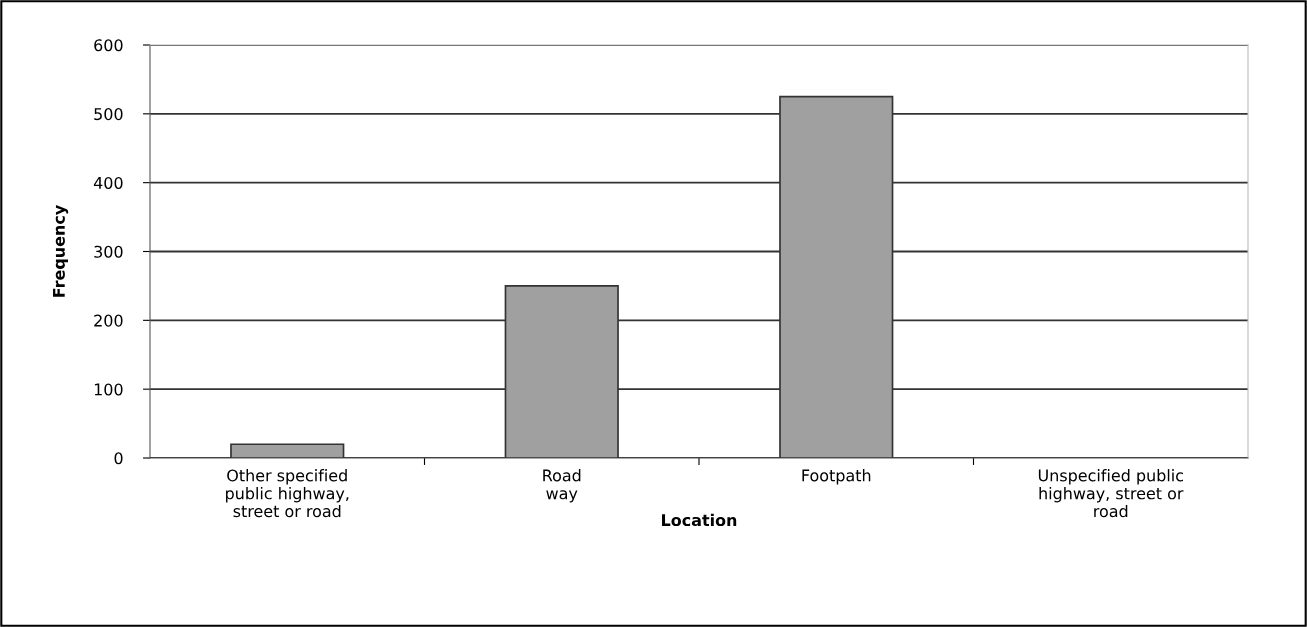  Describe the element at coordinates (287, 450) in the screenshot. I see `bar` at that location.